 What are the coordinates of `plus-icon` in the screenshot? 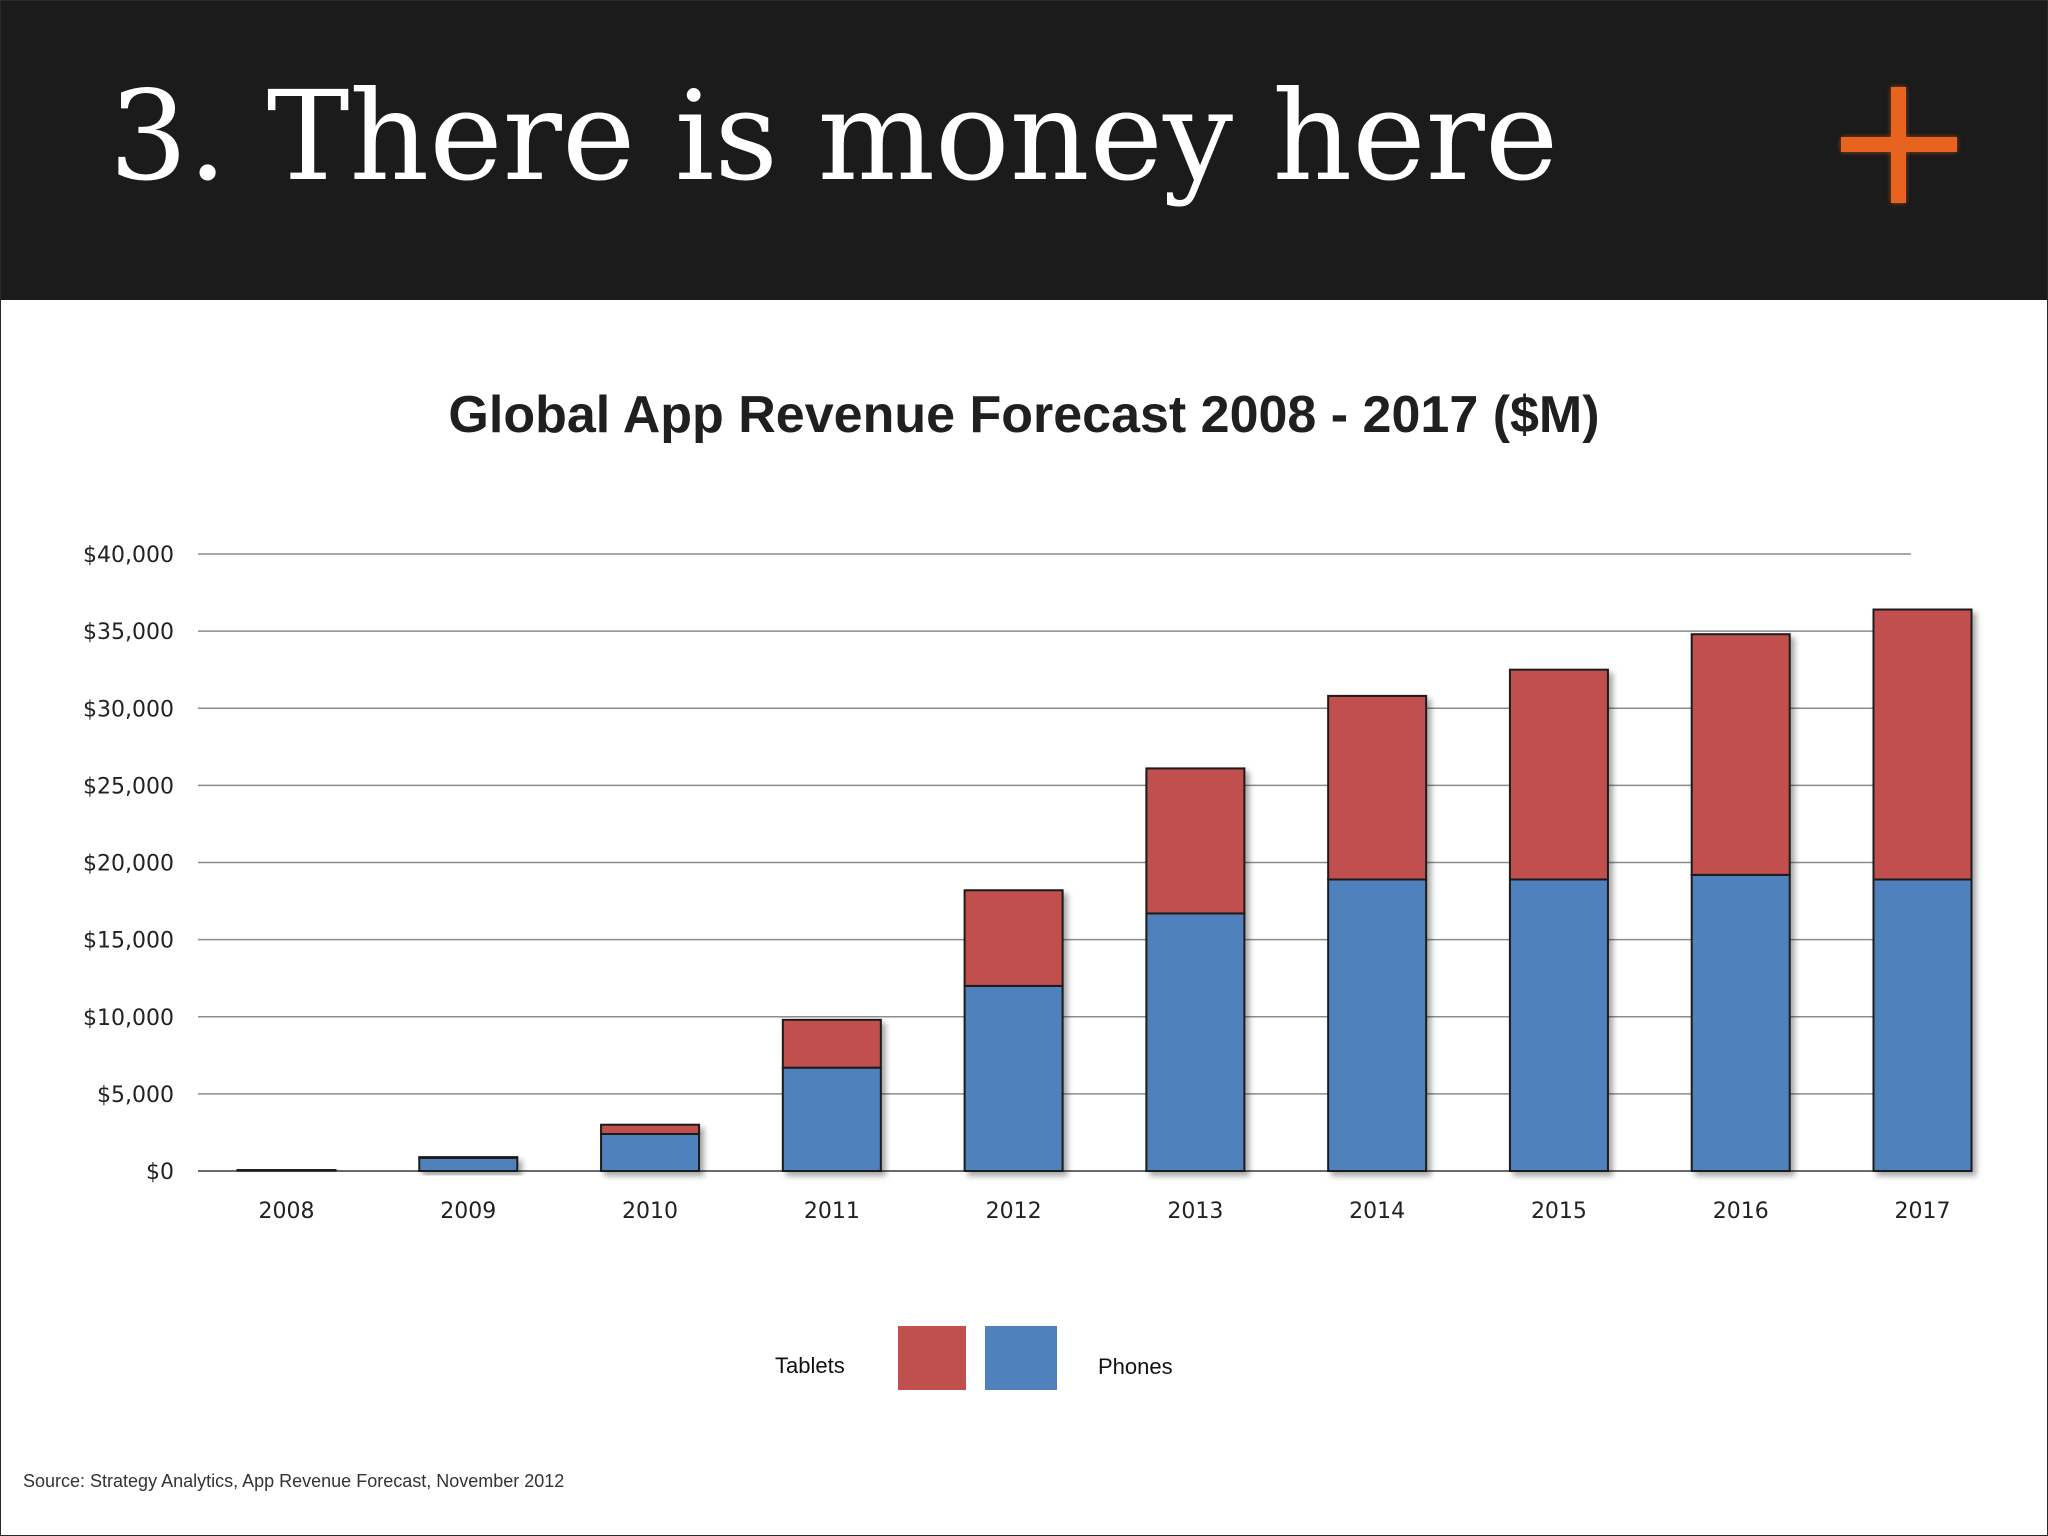 It's located at (1899, 145).